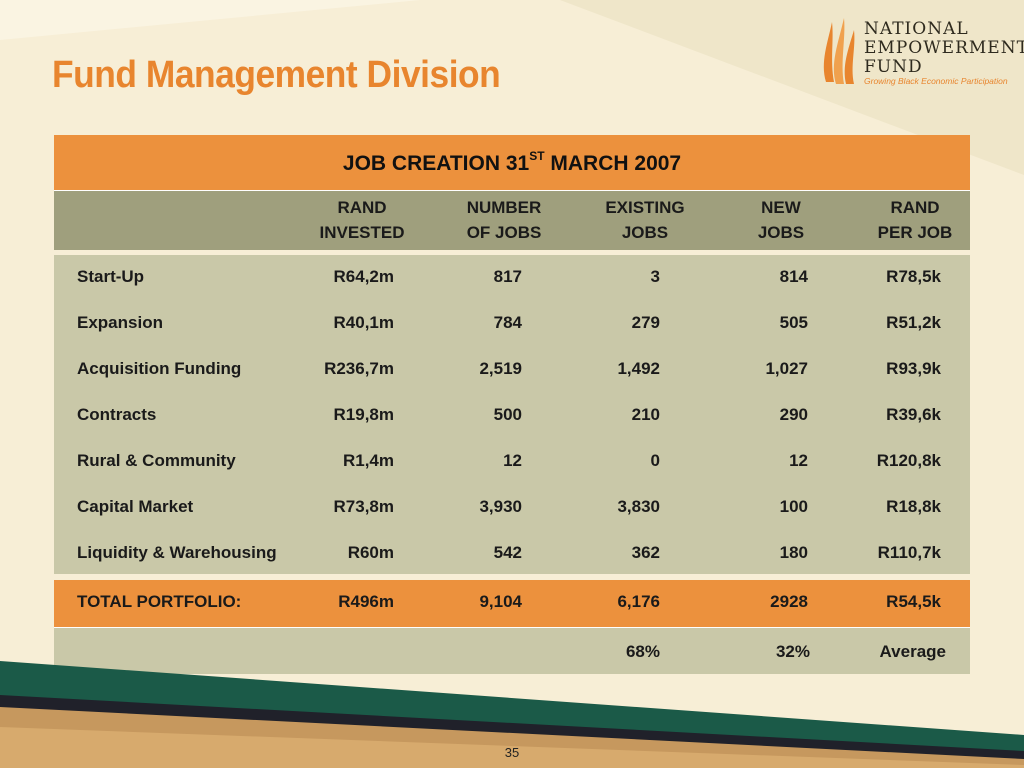 The width and height of the screenshot is (1024, 768). Describe the element at coordinates (507, 552) in the screenshot. I see `cell-jobs: 542` at that location.